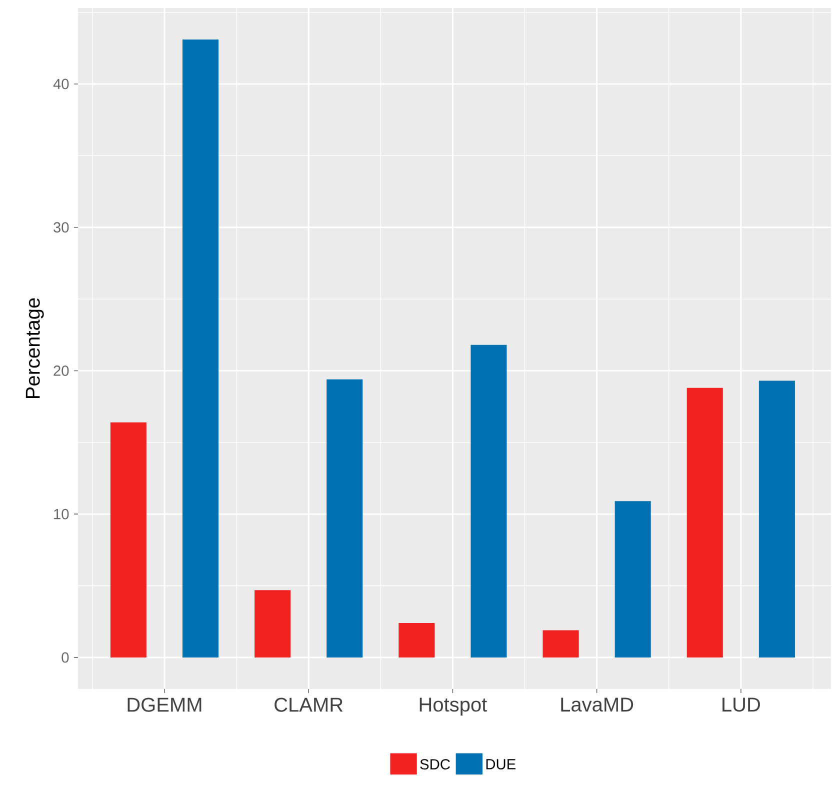 Image resolution: width=840 pixels, height=797 pixels. I want to click on y-tick-label: 30, so click(61, 227).